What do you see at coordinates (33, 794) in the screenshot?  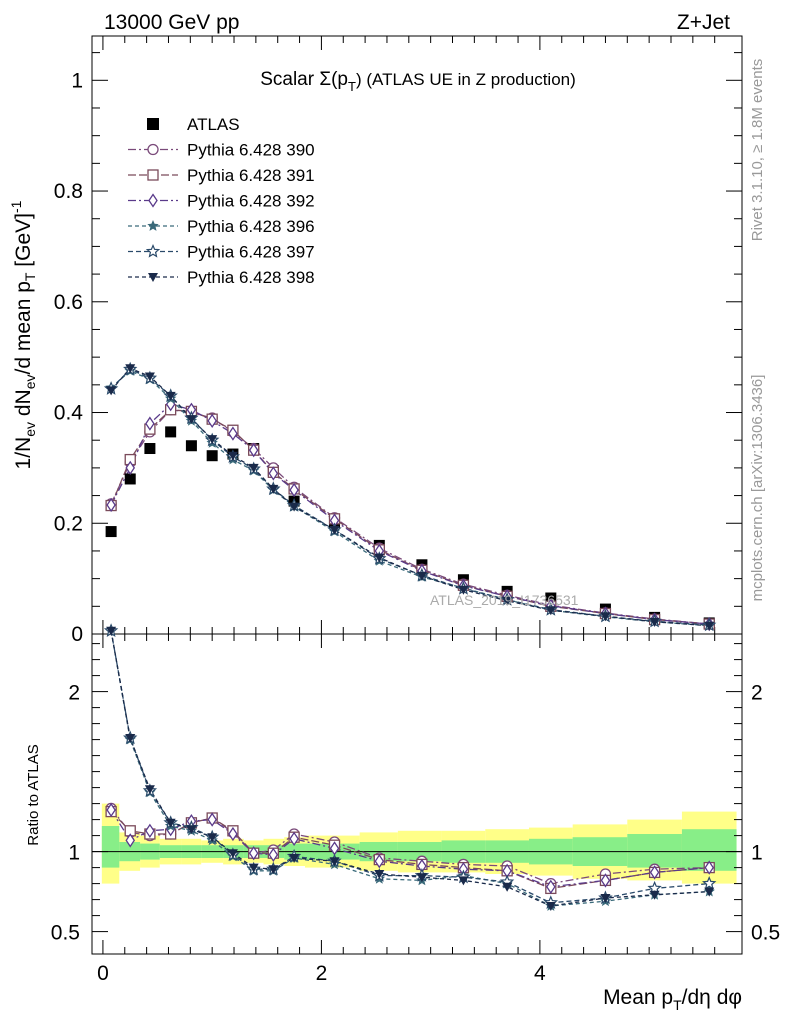 I see `ratio-axis-label: Ratio to ATLAS` at bounding box center [33, 794].